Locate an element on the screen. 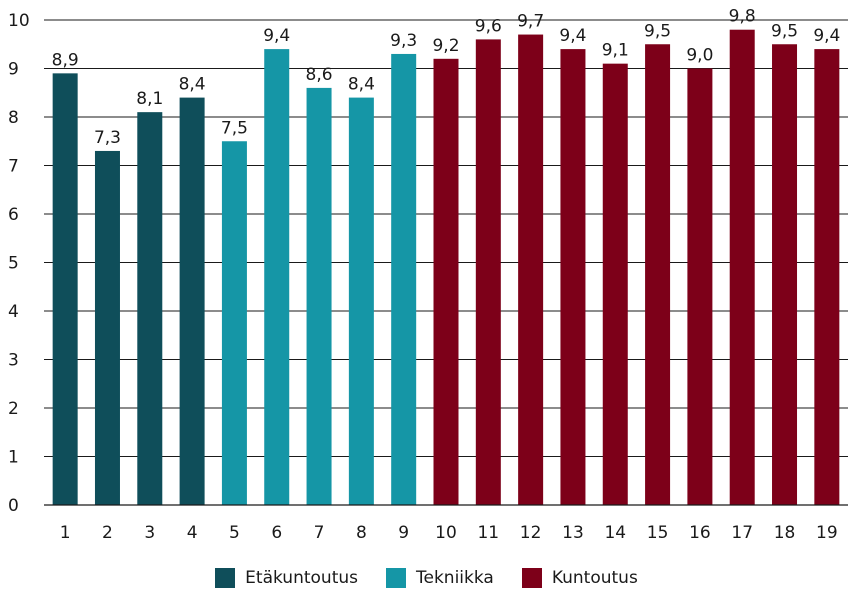 The width and height of the screenshot is (853, 590). legend-label-etakuntoutus: Etäkuntoutus is located at coordinates (301, 578).